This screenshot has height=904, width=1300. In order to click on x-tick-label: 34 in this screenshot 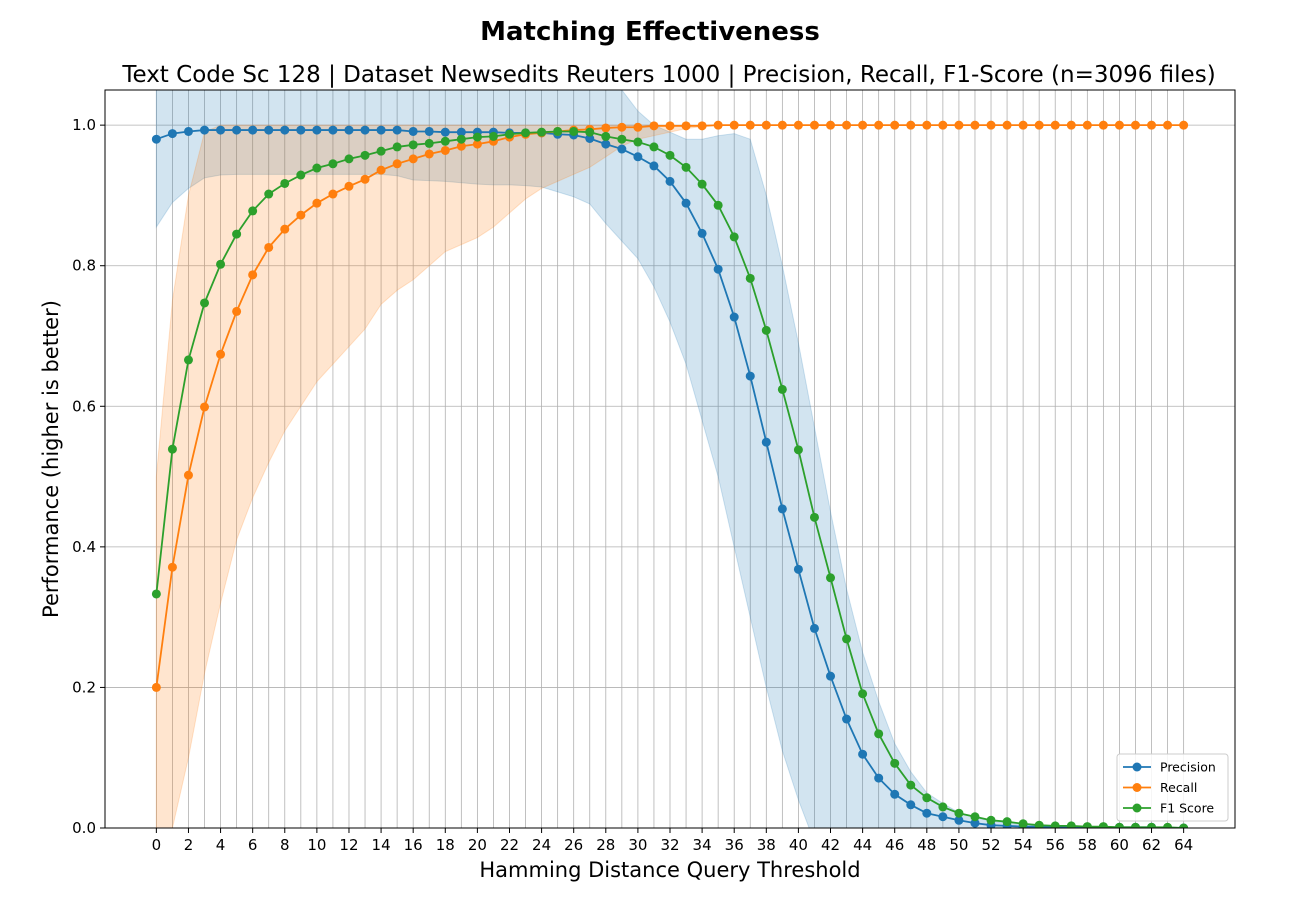, I will do `click(702, 845)`.